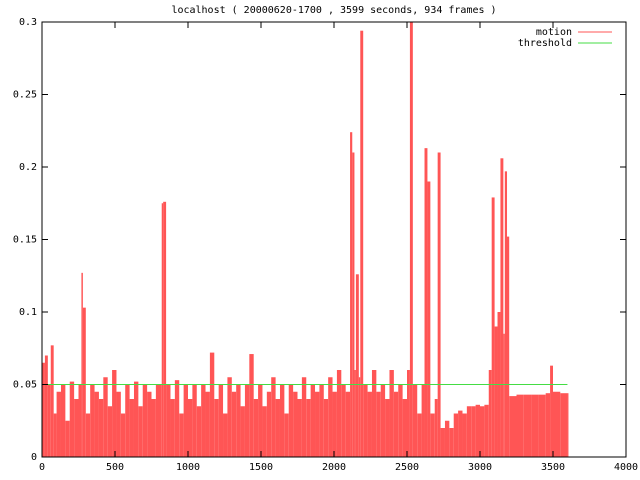  What do you see at coordinates (42, 467) in the screenshot?
I see `x-tick-label: 0` at bounding box center [42, 467].